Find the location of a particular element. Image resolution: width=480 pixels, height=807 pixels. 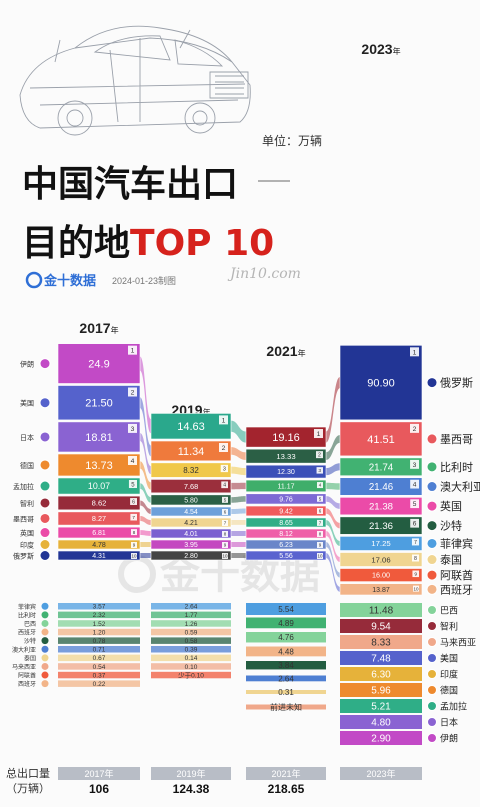

rank-number-2017-6: 6 is located at coordinates (133, 502).